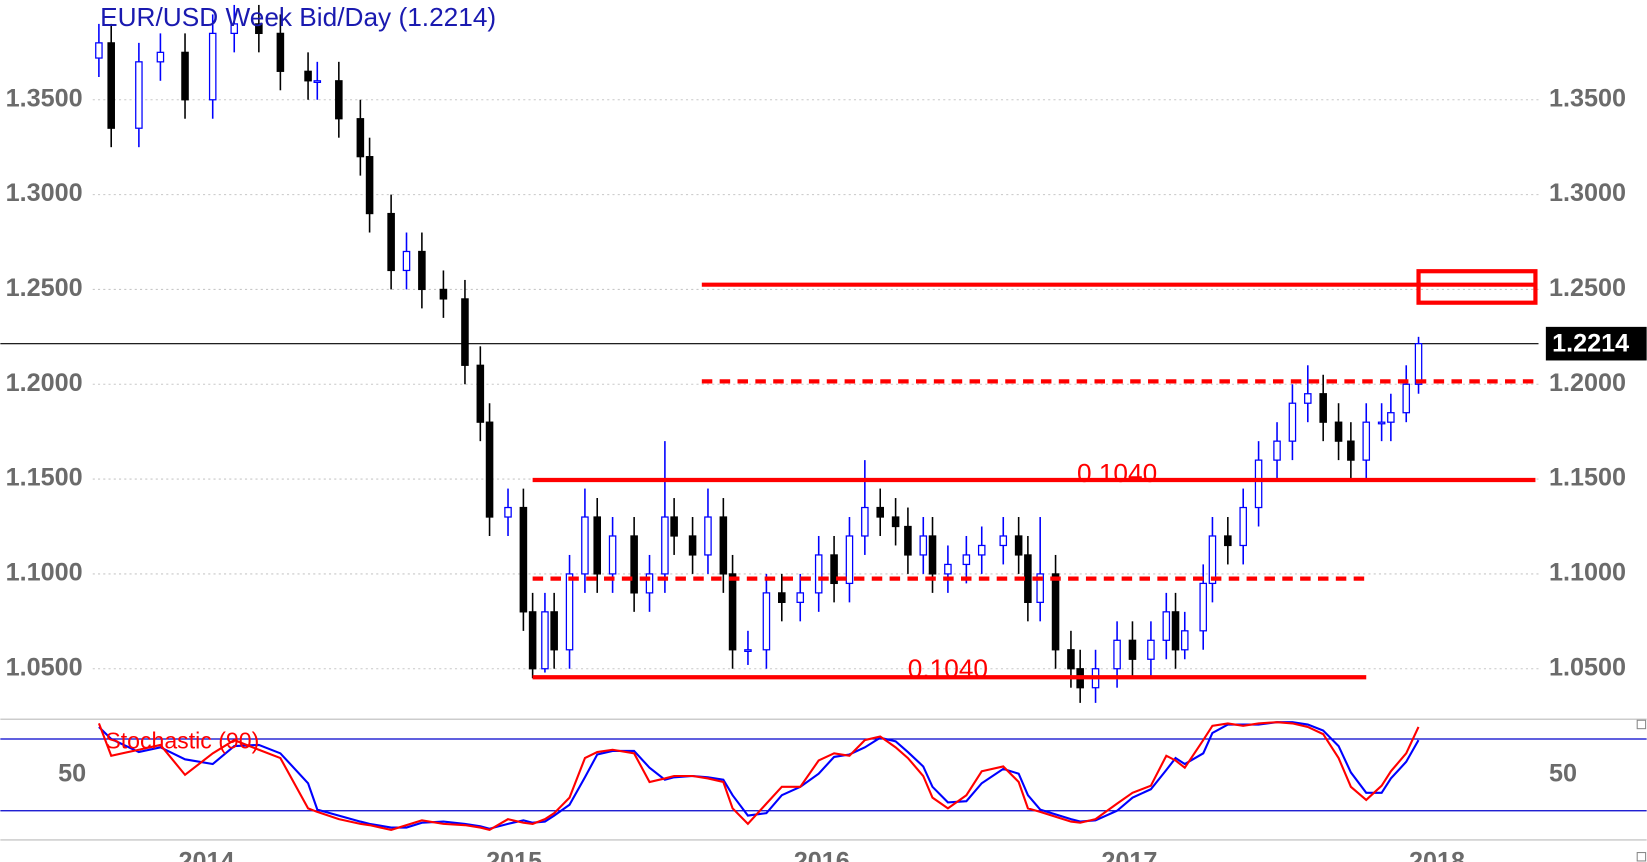 This screenshot has width=1647, height=862. Describe the element at coordinates (44, 98) in the screenshot. I see `y-tick-label: 1.3500` at that location.